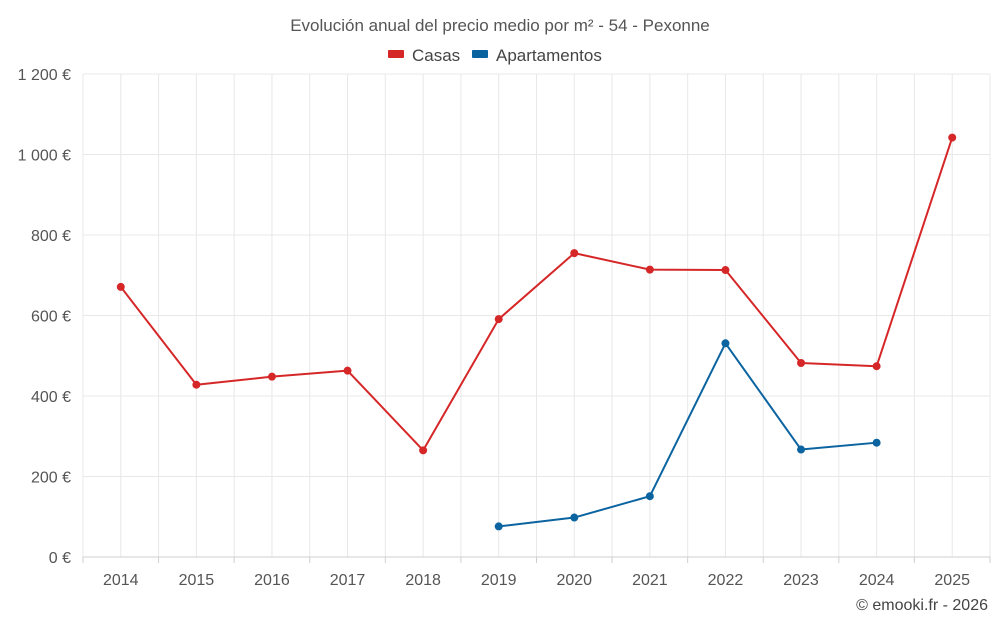 This screenshot has width=1000, height=625. Describe the element at coordinates (549, 55) in the screenshot. I see `legend-label-apartamentos: Apartamentos` at that location.